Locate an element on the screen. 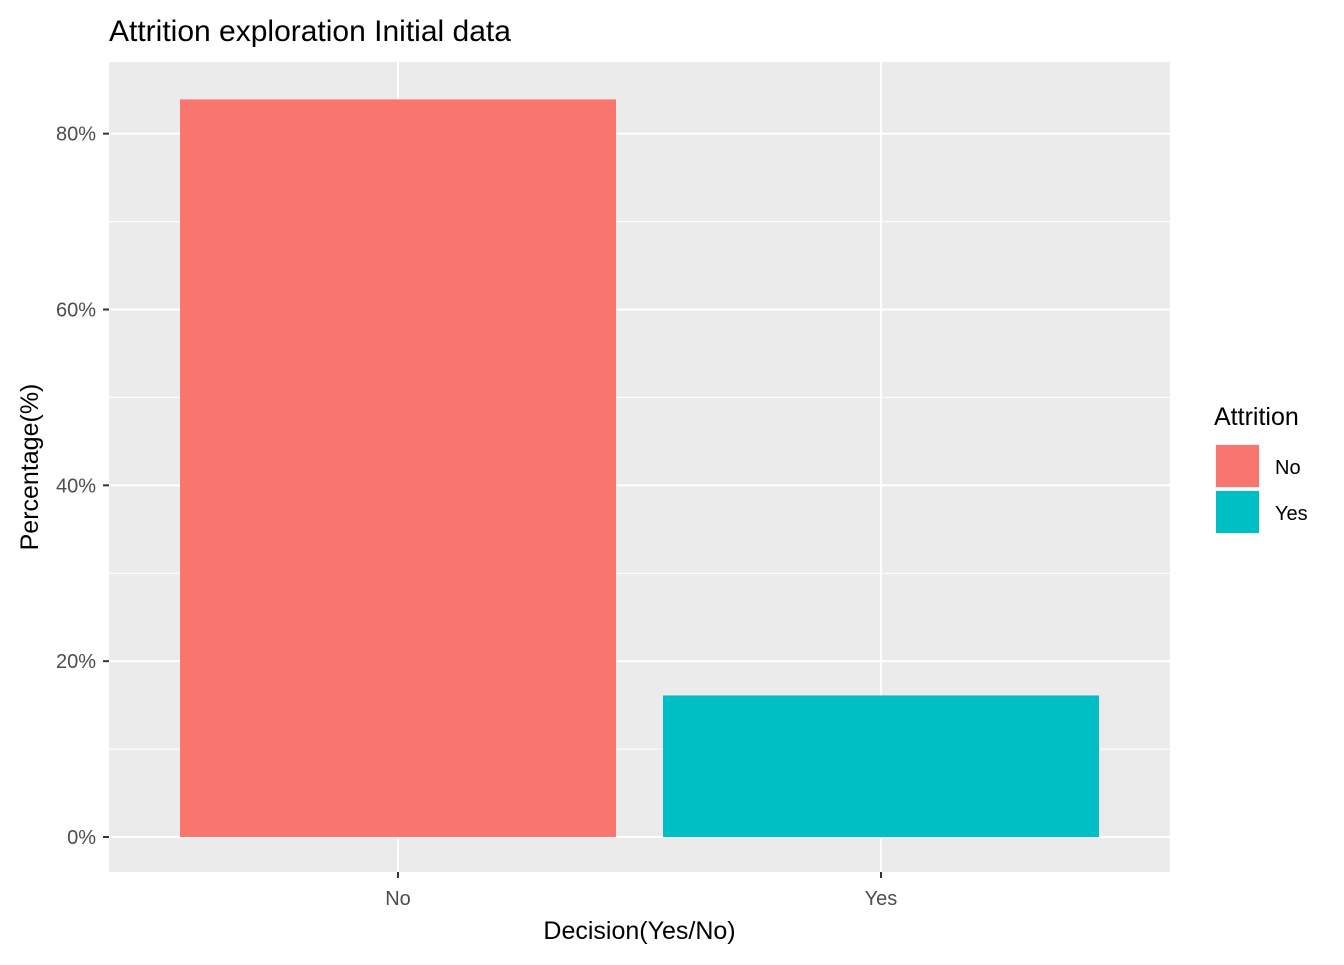  x-tick-label: Yes is located at coordinates (881, 899).